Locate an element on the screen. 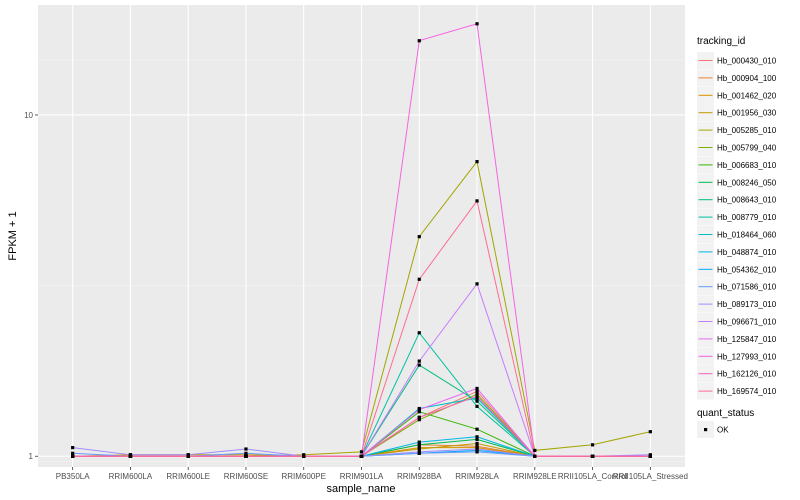 The height and width of the screenshot is (500, 800). legend-label: Hb_005285_010 is located at coordinates (747, 130).